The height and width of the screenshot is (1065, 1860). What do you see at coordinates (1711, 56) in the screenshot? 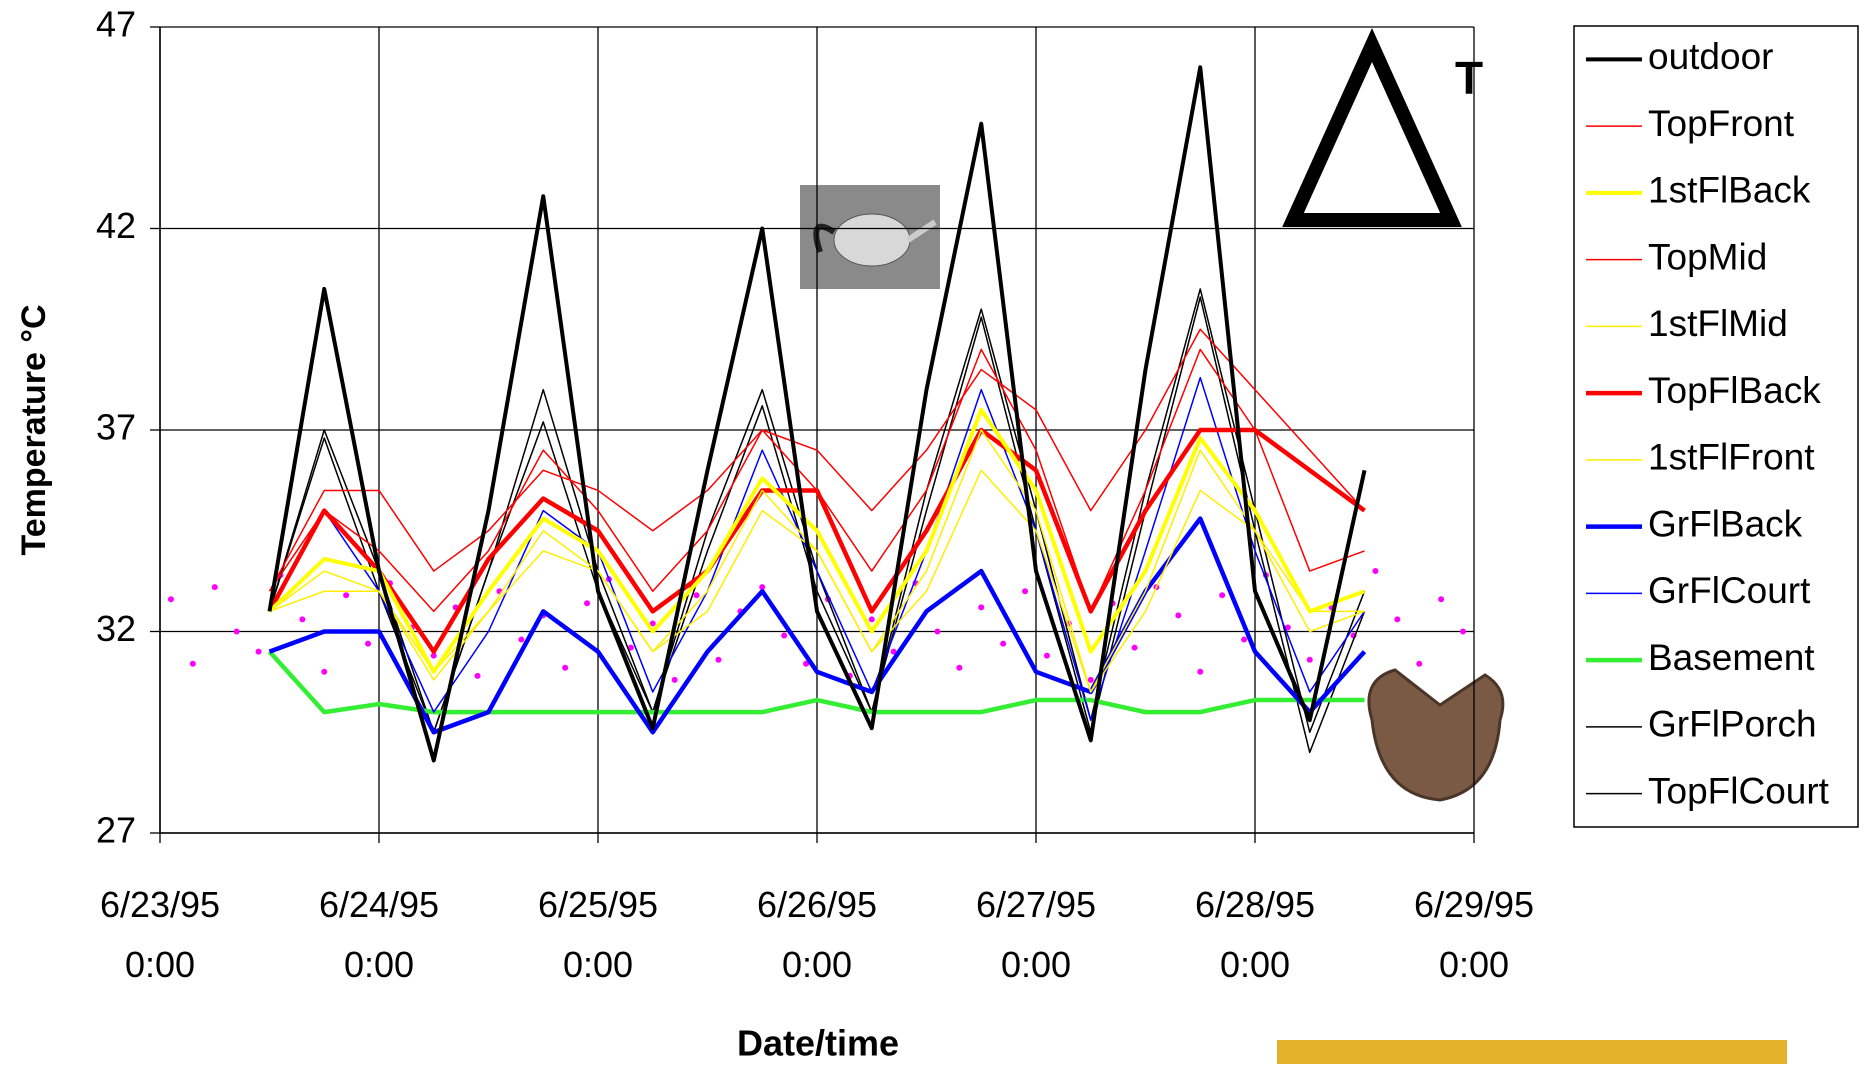
I see `legend-label: outdoor` at bounding box center [1711, 56].